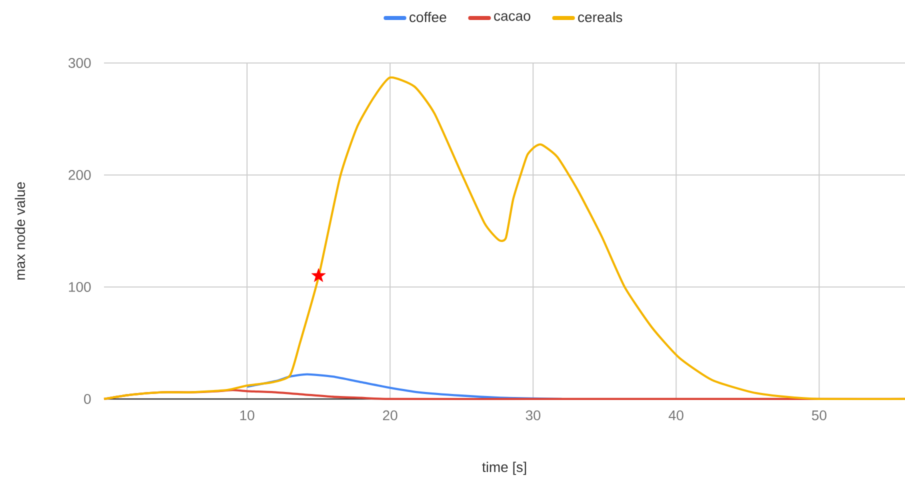 The height and width of the screenshot is (488, 905). I want to click on x-tick-label: 20, so click(390, 415).